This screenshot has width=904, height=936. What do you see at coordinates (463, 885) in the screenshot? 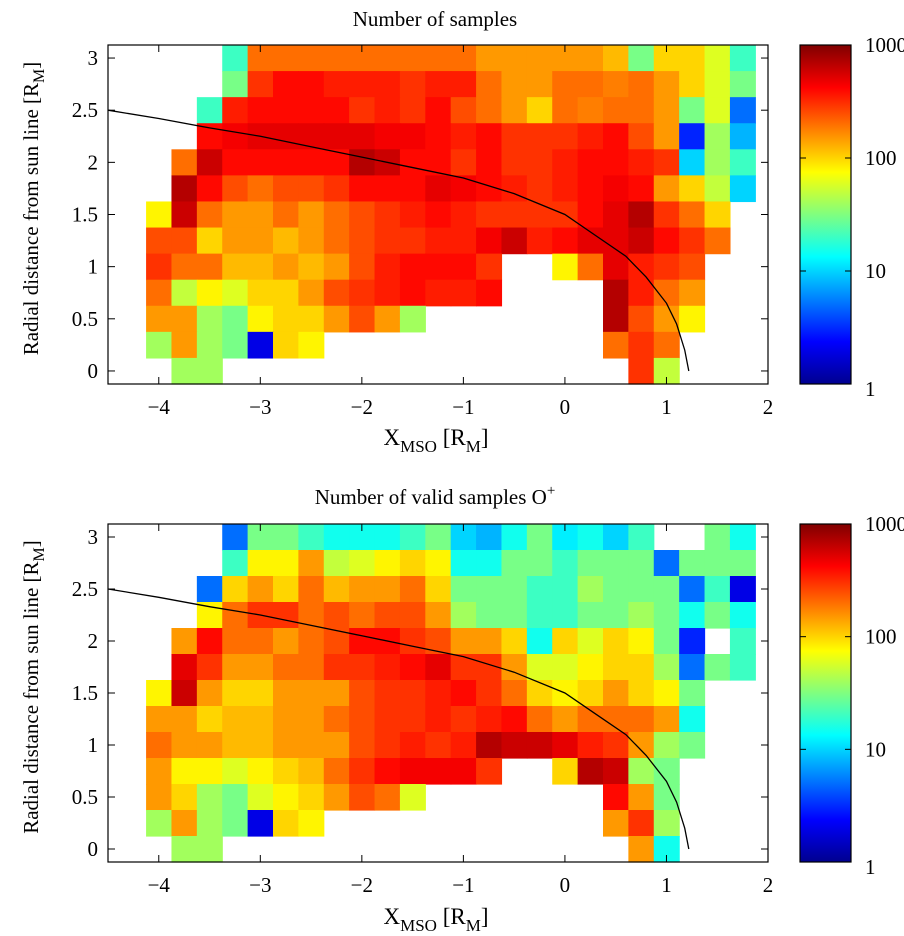
I see `x-tick-label: −1` at bounding box center [463, 885].